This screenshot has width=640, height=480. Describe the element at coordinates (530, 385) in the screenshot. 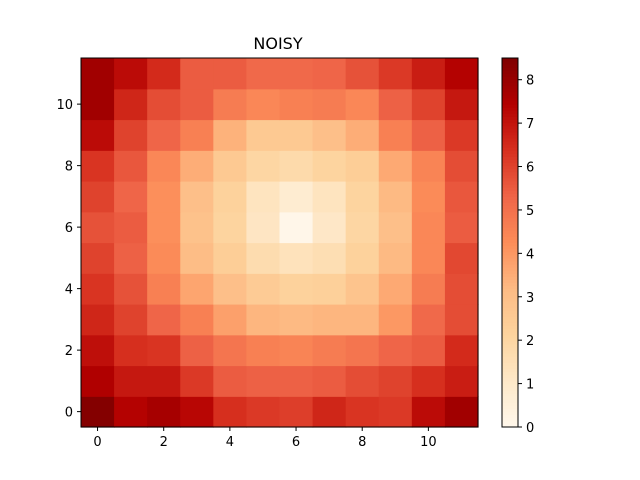

I see `colorbar-tick-label: 1` at that location.